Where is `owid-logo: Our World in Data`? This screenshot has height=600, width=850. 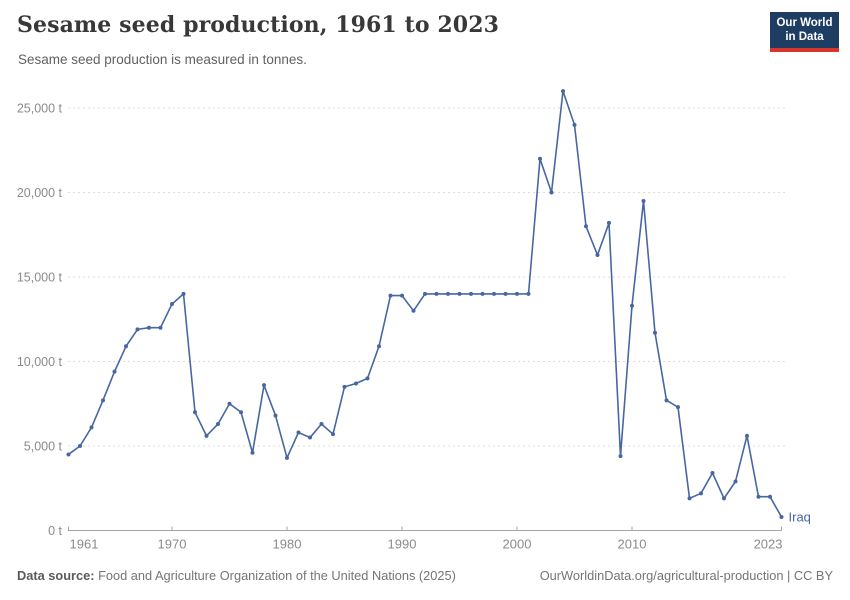
owid-logo: Our World in Data is located at coordinates (804, 32).